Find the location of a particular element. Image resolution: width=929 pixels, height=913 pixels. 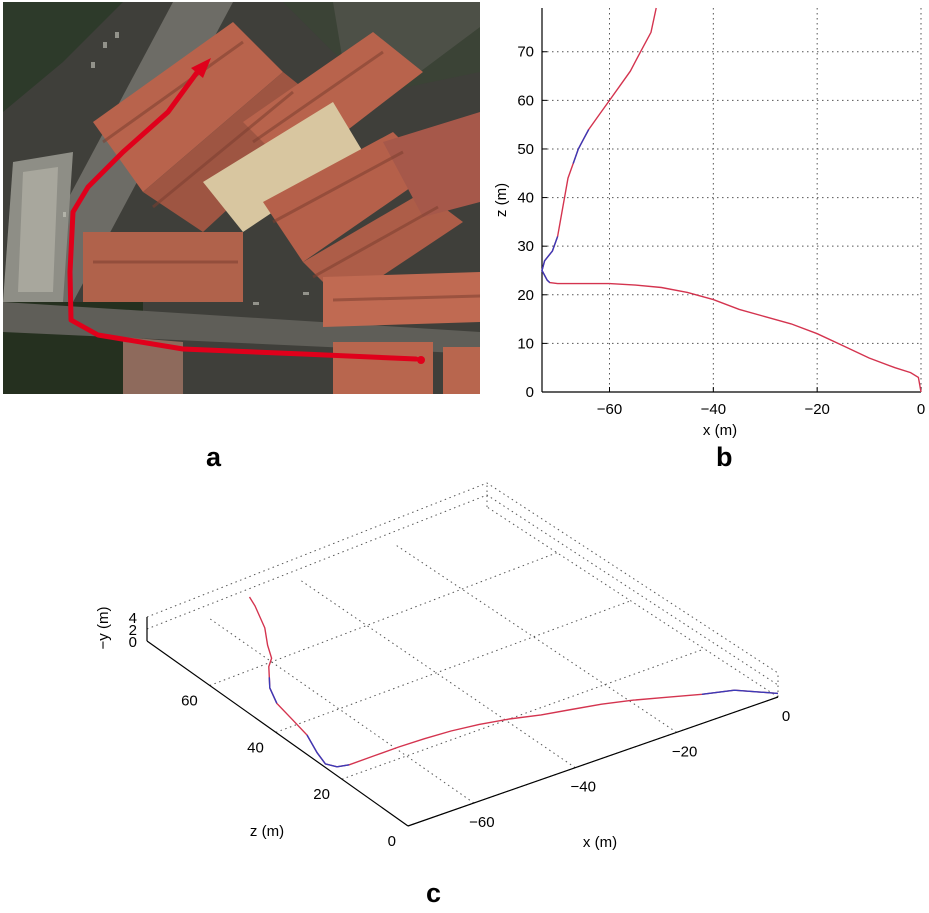

panel-b-y-tick-label: 40 is located at coordinates (525, 198).